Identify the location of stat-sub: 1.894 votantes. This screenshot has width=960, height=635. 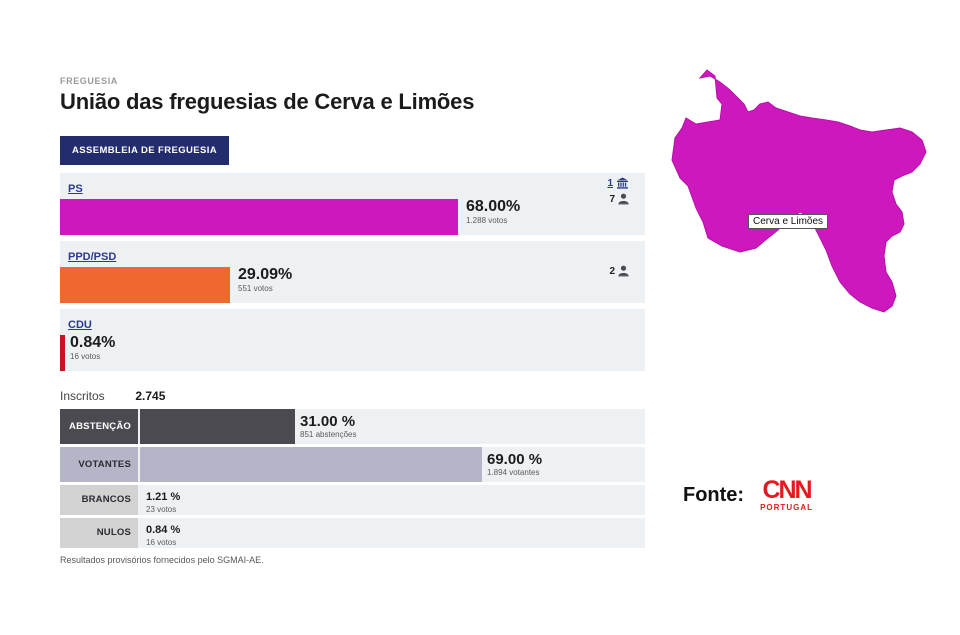
(513, 473).